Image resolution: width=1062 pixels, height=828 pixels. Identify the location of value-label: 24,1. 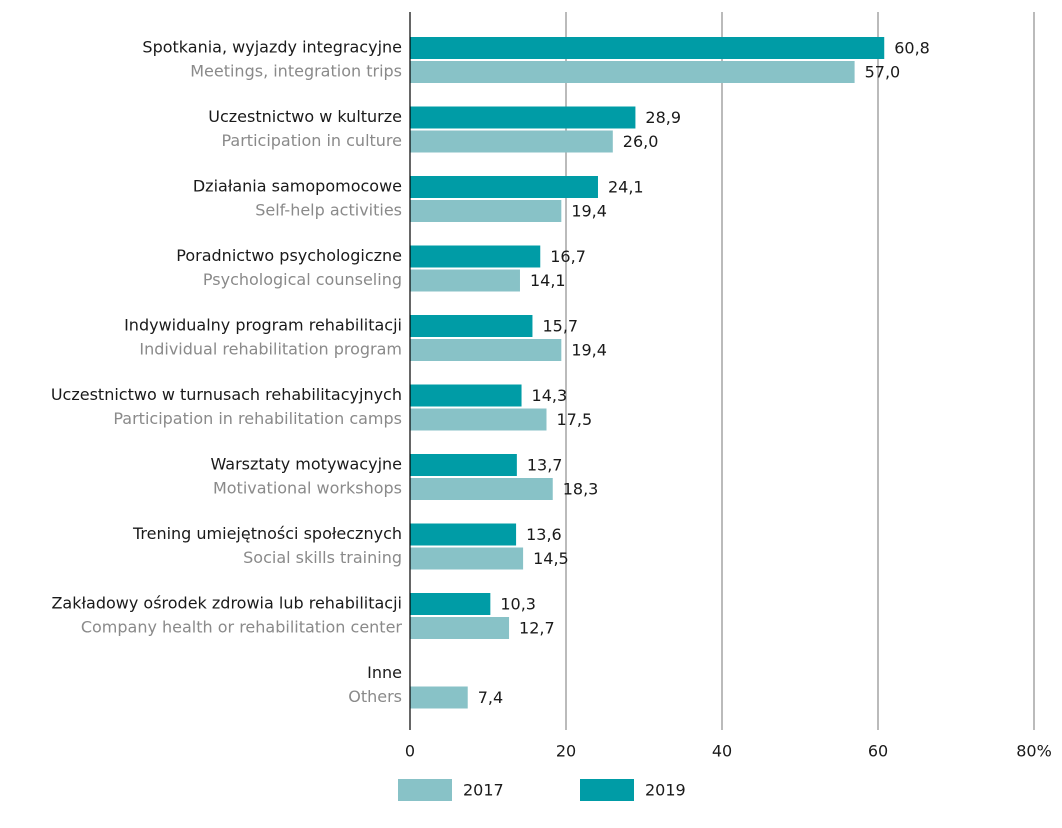
(626, 187).